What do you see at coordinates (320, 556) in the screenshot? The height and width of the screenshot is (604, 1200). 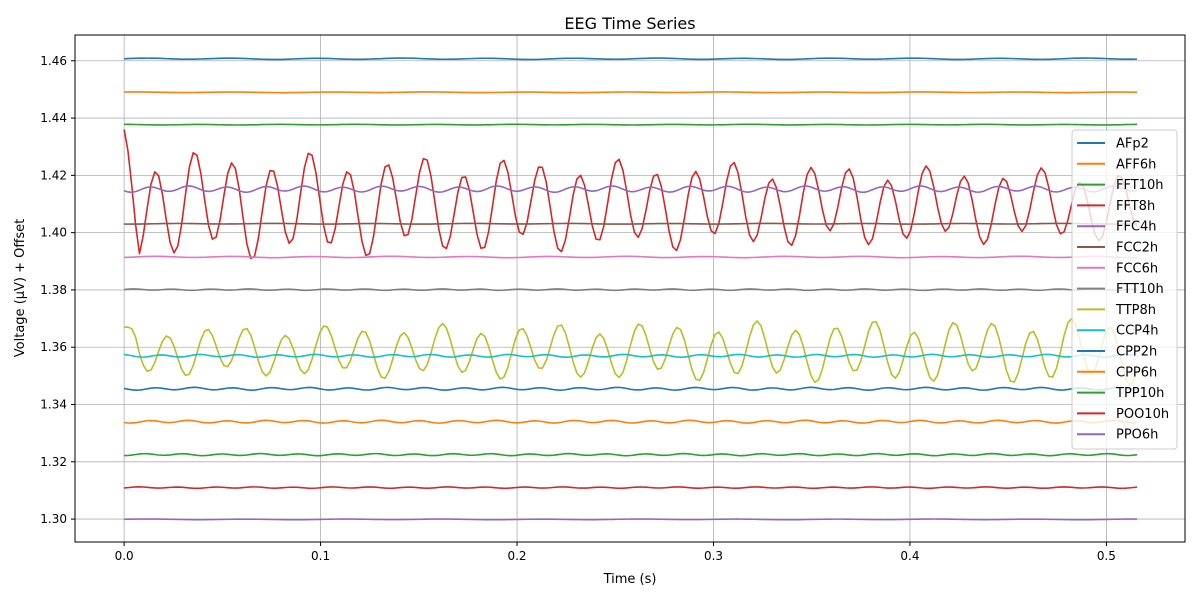 I see `x-tick-label: 0.1` at bounding box center [320, 556].